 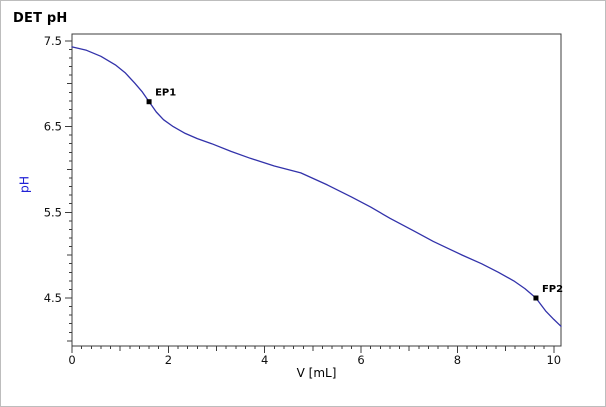 What do you see at coordinates (457, 360) in the screenshot?
I see `x-tick-label: 8` at bounding box center [457, 360].